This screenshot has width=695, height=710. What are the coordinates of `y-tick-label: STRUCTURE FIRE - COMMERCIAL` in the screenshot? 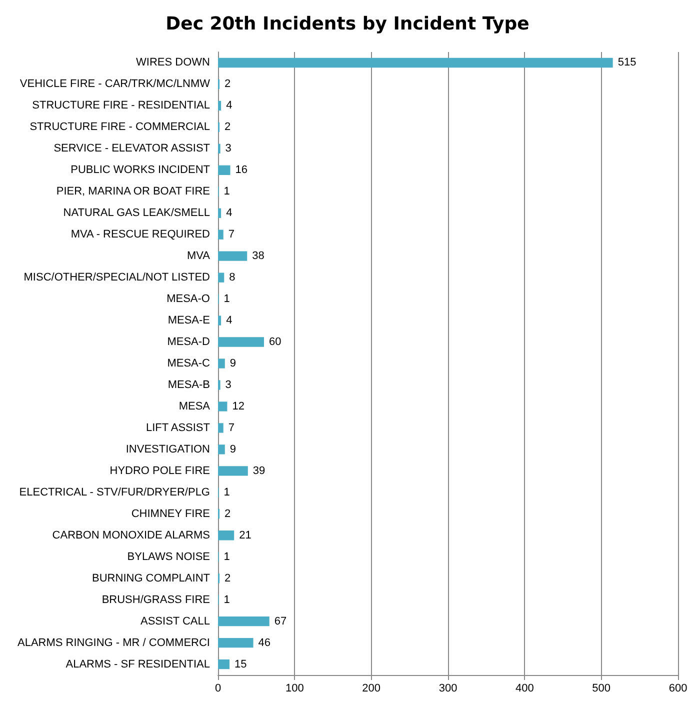 It's located at (120, 127).